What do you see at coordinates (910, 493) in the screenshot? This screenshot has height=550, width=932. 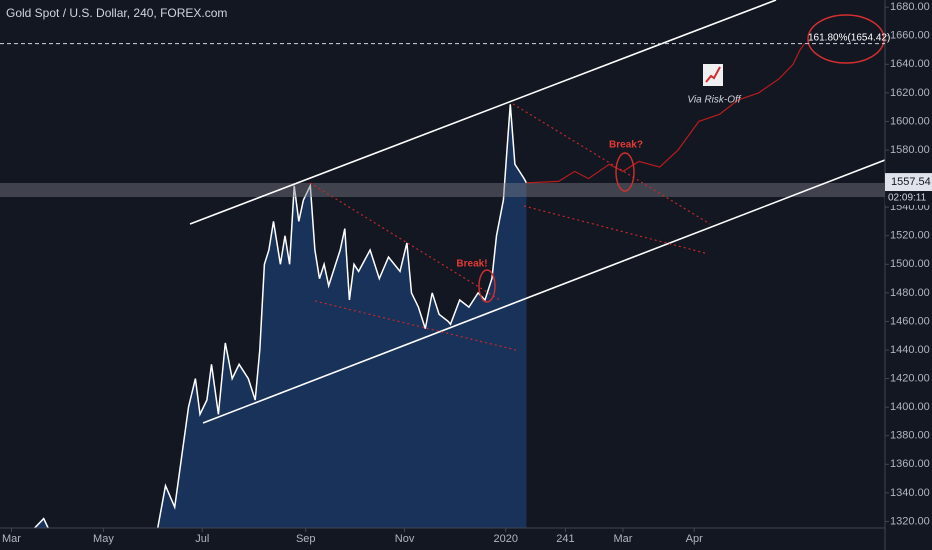 I see `y-tick-label: 1340.00` at bounding box center [910, 493].